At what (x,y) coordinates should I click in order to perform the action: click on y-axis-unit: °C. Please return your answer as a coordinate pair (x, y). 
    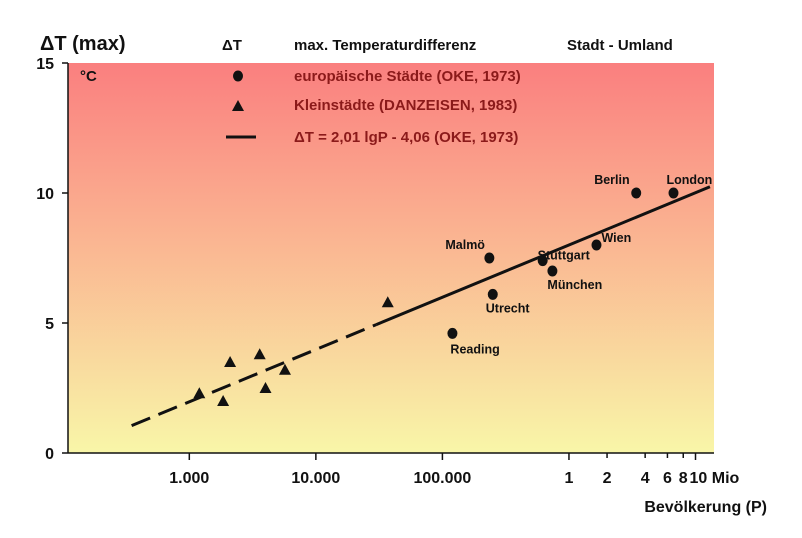
    Looking at the image, I should click on (88, 76).